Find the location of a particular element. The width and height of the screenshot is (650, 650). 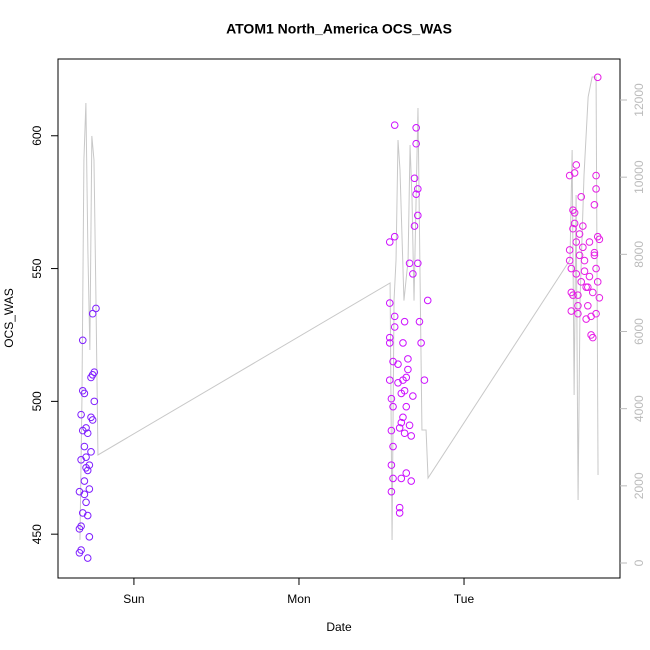

x-axis-label: Date is located at coordinates (339, 627).